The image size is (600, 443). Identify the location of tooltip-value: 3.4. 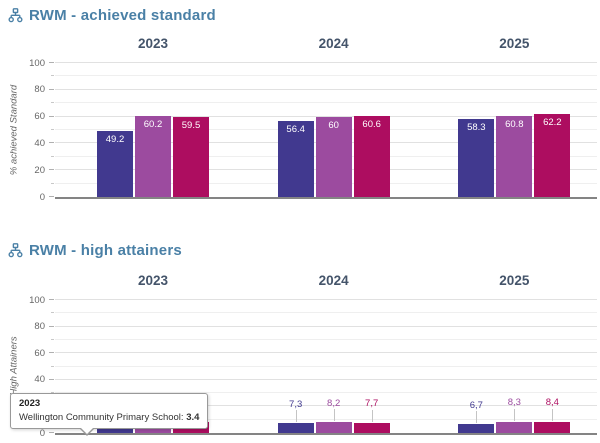
(193, 417).